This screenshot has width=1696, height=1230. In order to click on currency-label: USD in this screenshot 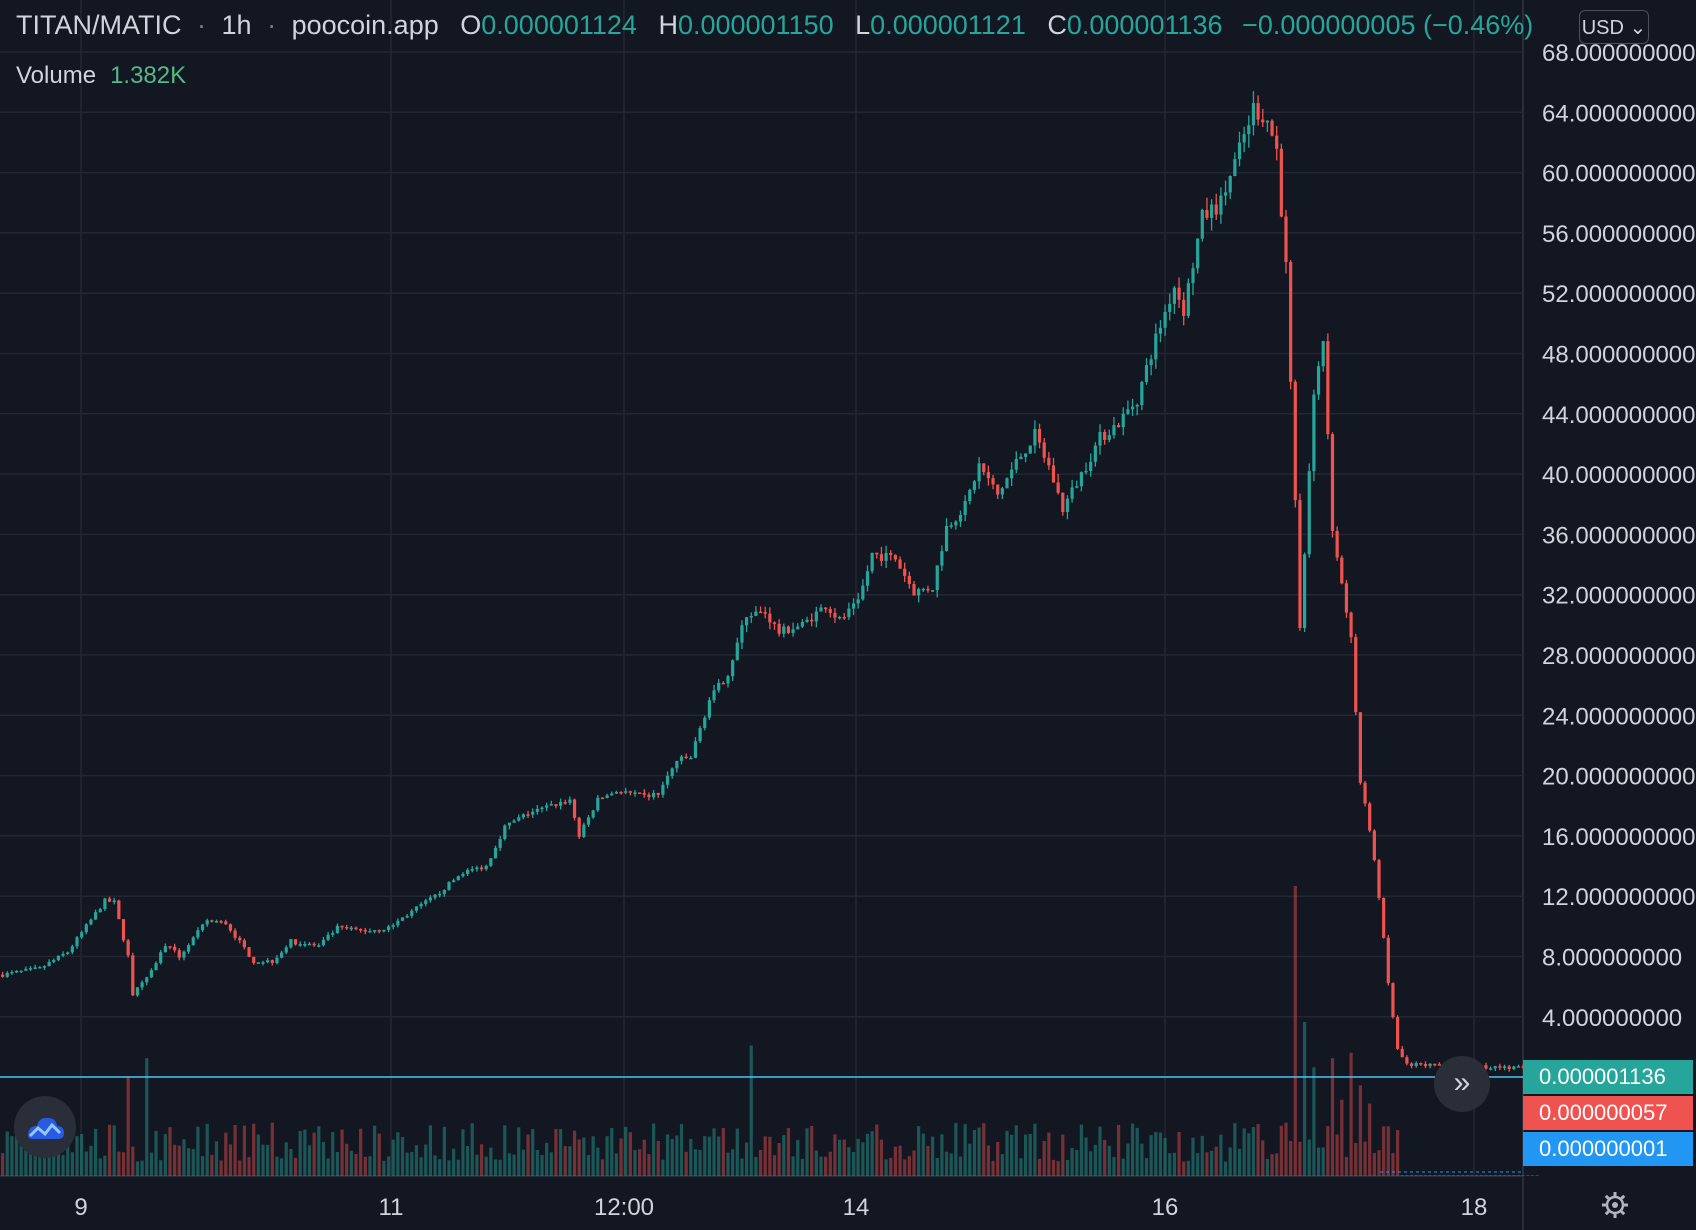, I will do `click(1602, 28)`.